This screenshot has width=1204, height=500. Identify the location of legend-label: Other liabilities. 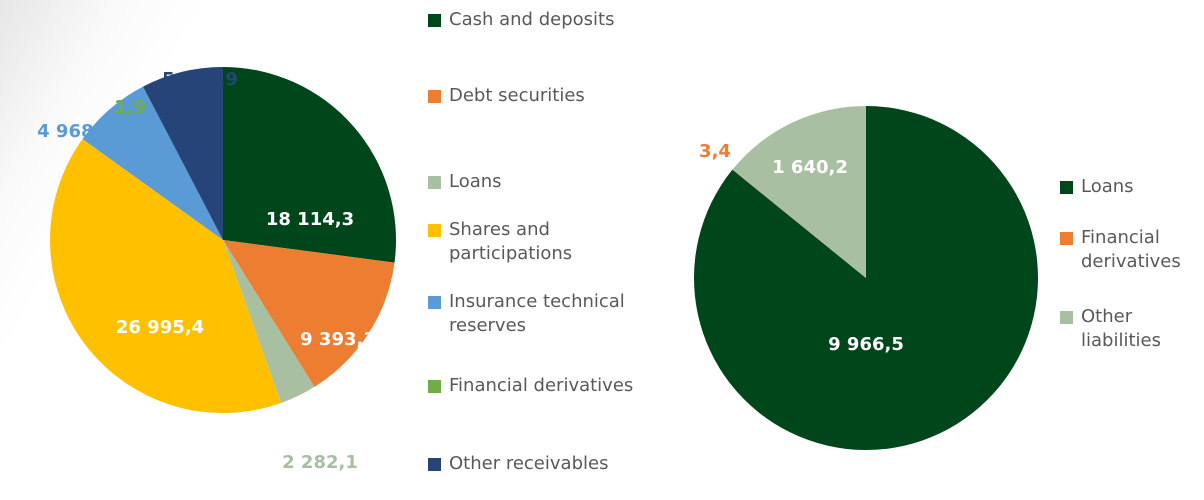
(1121, 328).